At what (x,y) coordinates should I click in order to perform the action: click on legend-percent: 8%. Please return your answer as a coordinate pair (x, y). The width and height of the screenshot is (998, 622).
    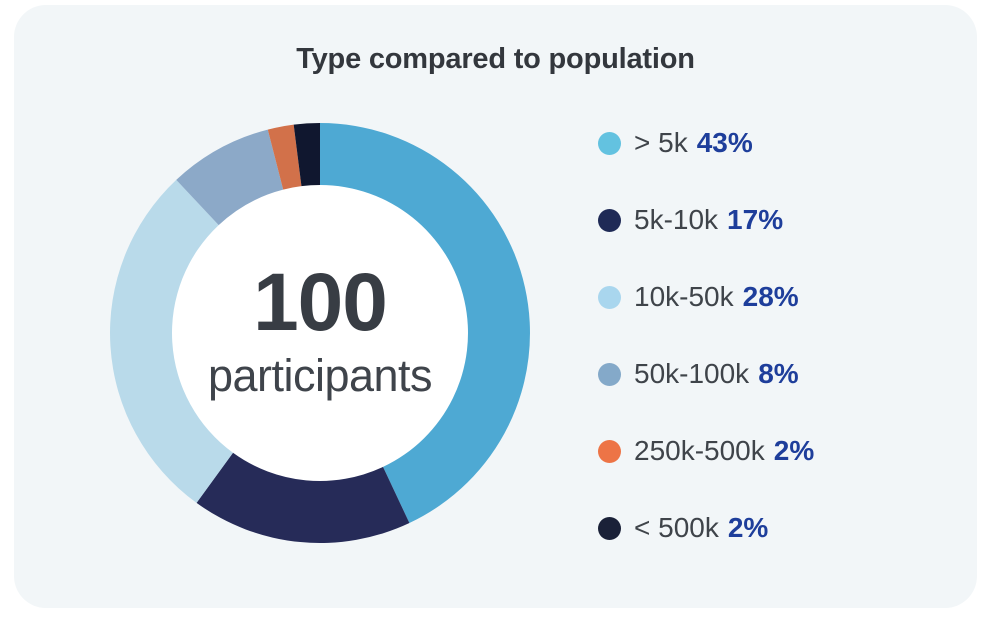
    Looking at the image, I should click on (778, 373).